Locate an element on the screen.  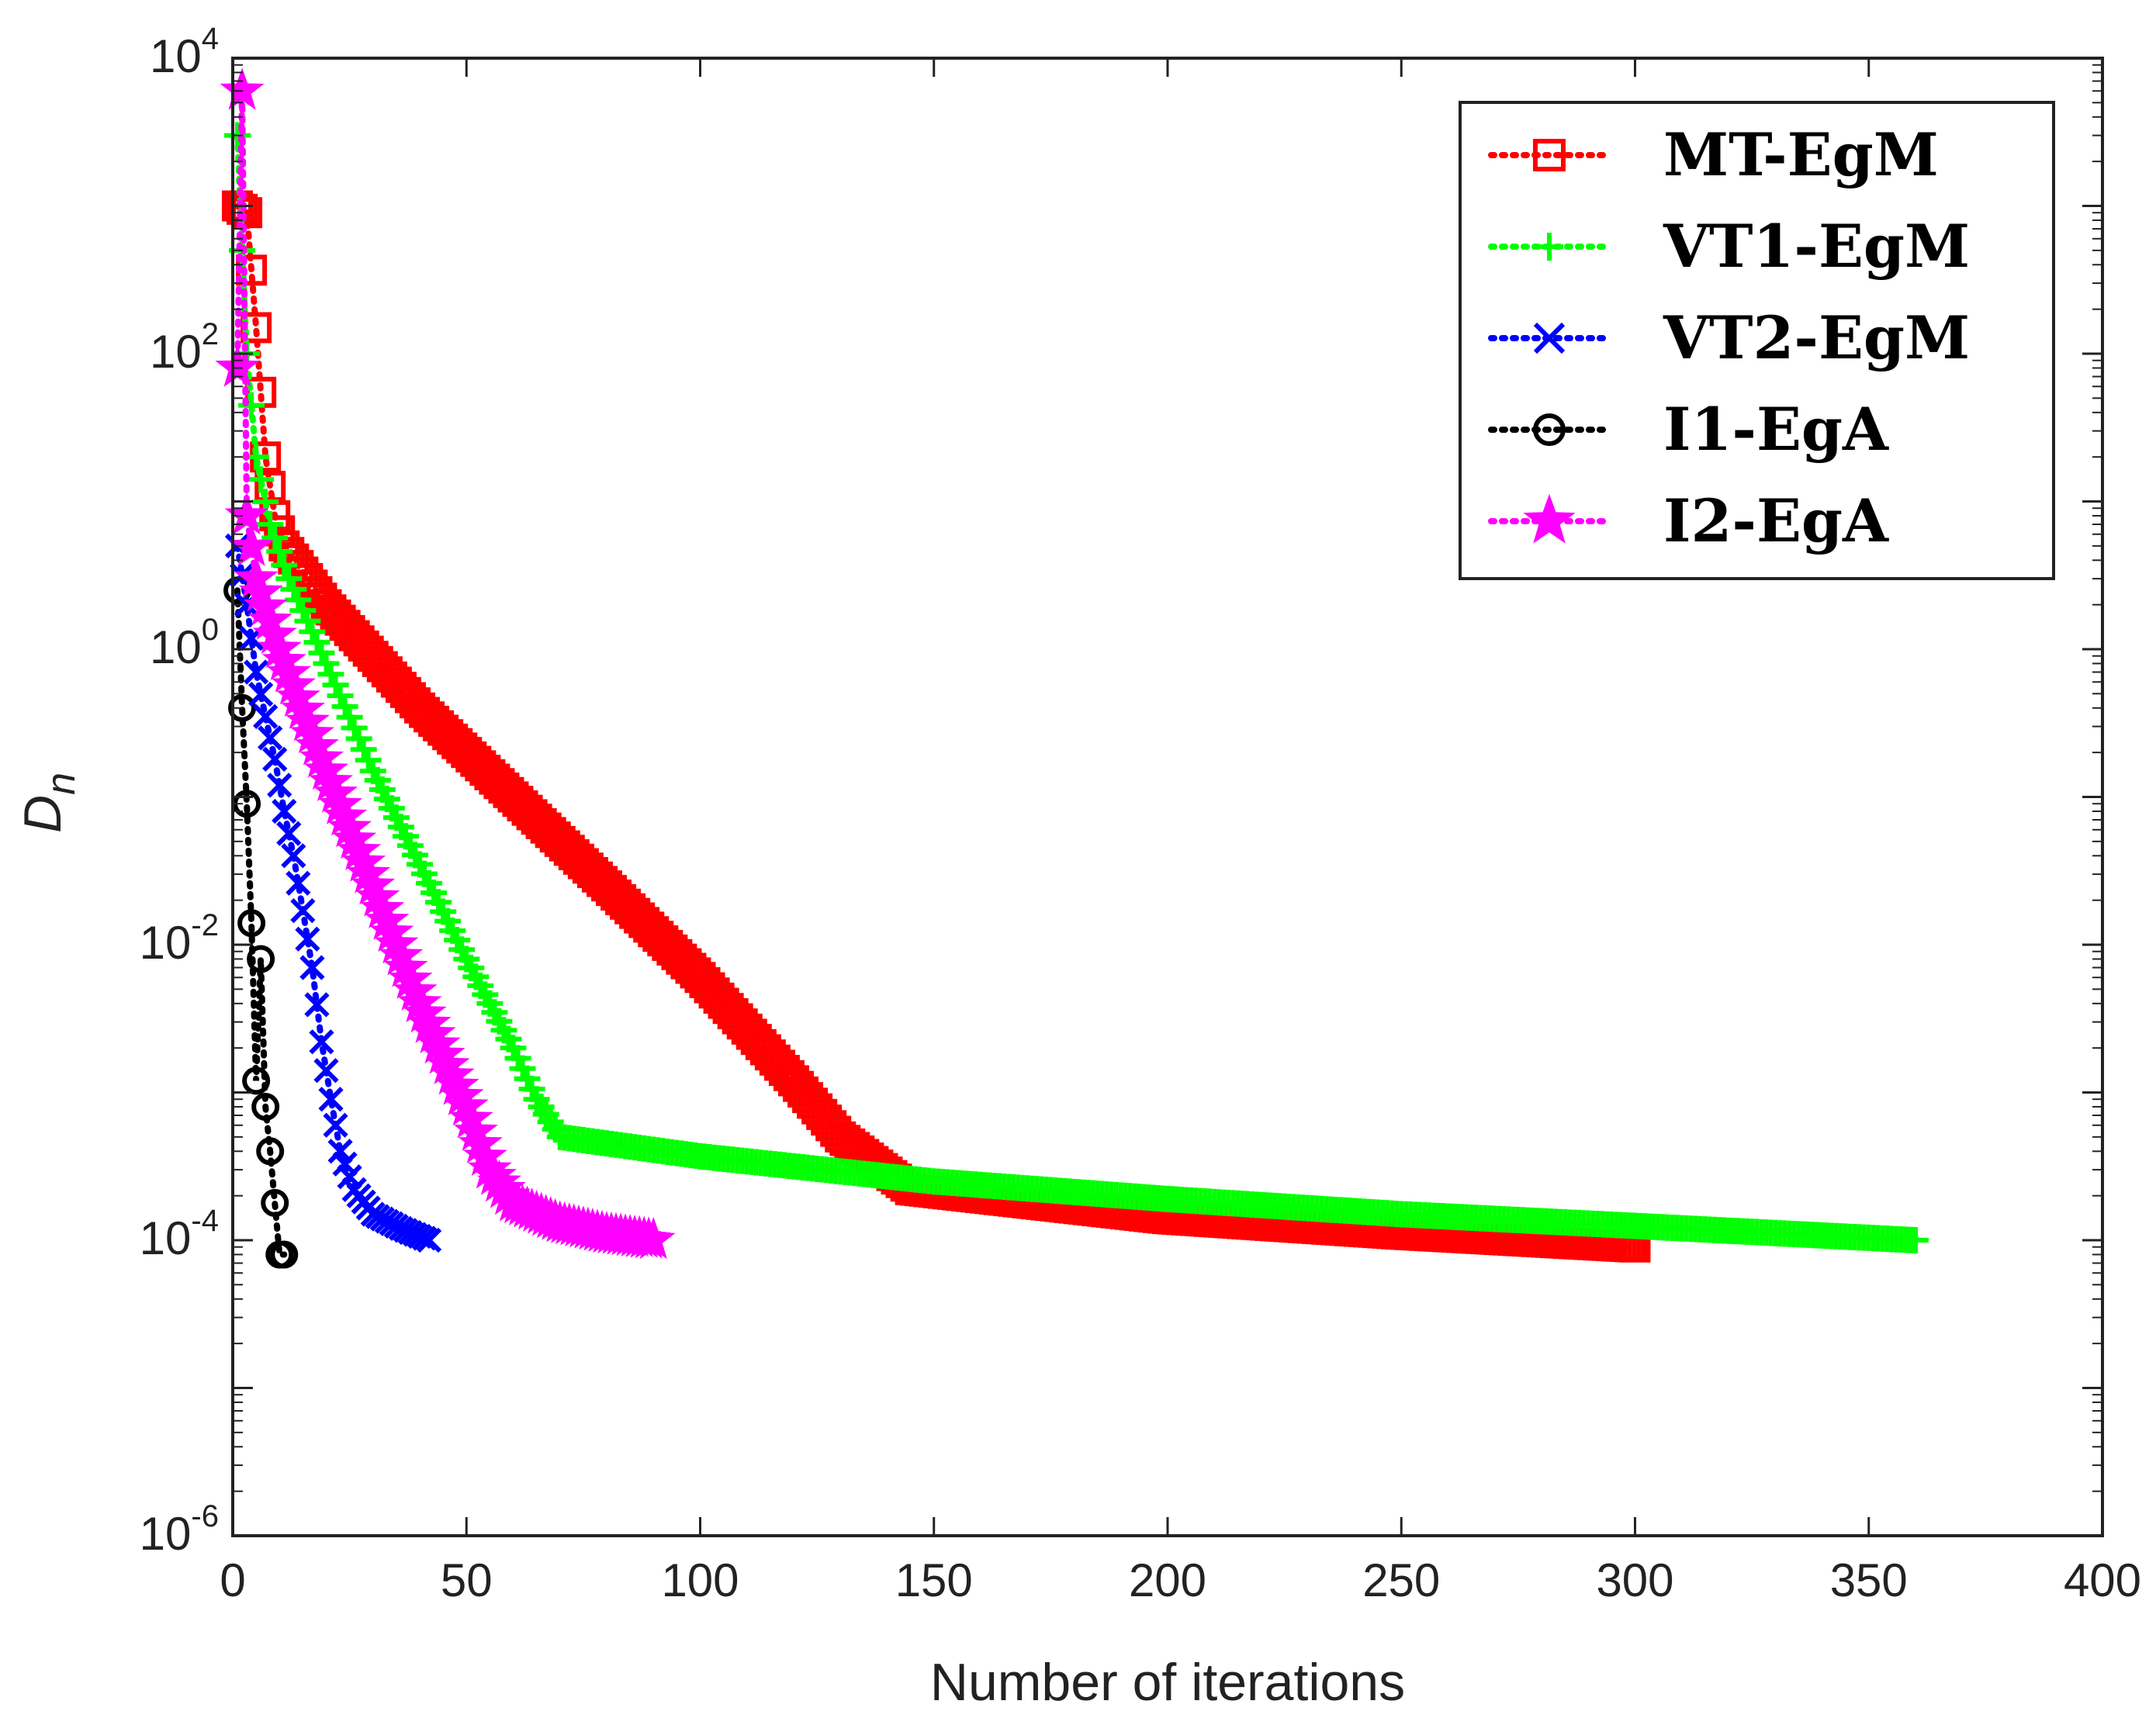
y-tick-label: 10⁰ is located at coordinates (184, 643).